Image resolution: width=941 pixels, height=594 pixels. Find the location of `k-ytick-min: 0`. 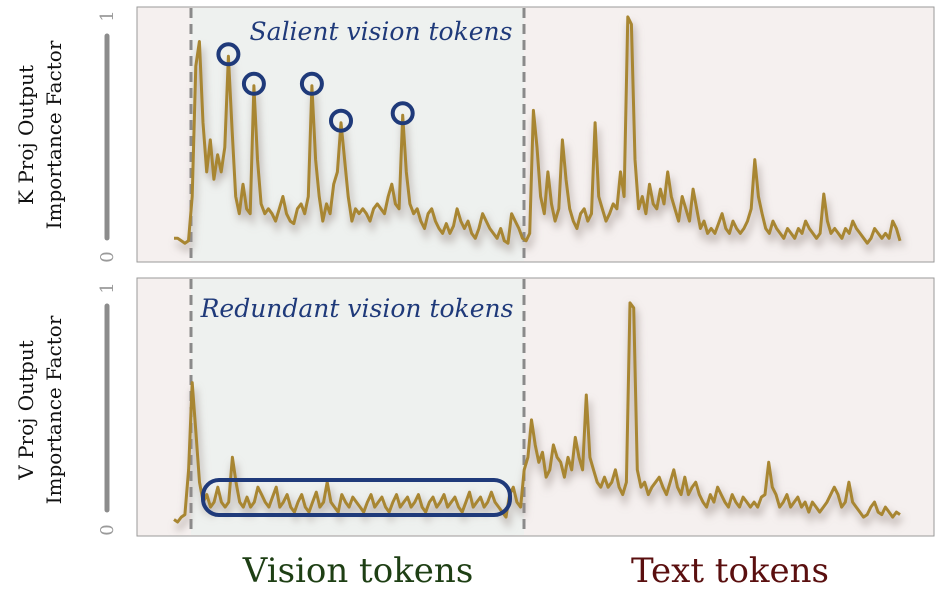

k-ytick-min: 0 is located at coordinates (107, 256).